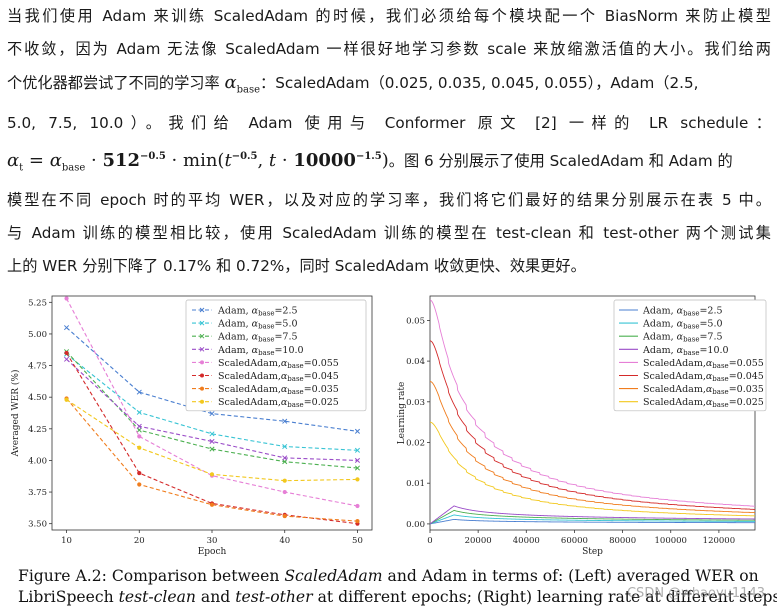  Describe the element at coordinates (244, 156) in the screenshot. I see `math-exp-2: −0.5` at that location.